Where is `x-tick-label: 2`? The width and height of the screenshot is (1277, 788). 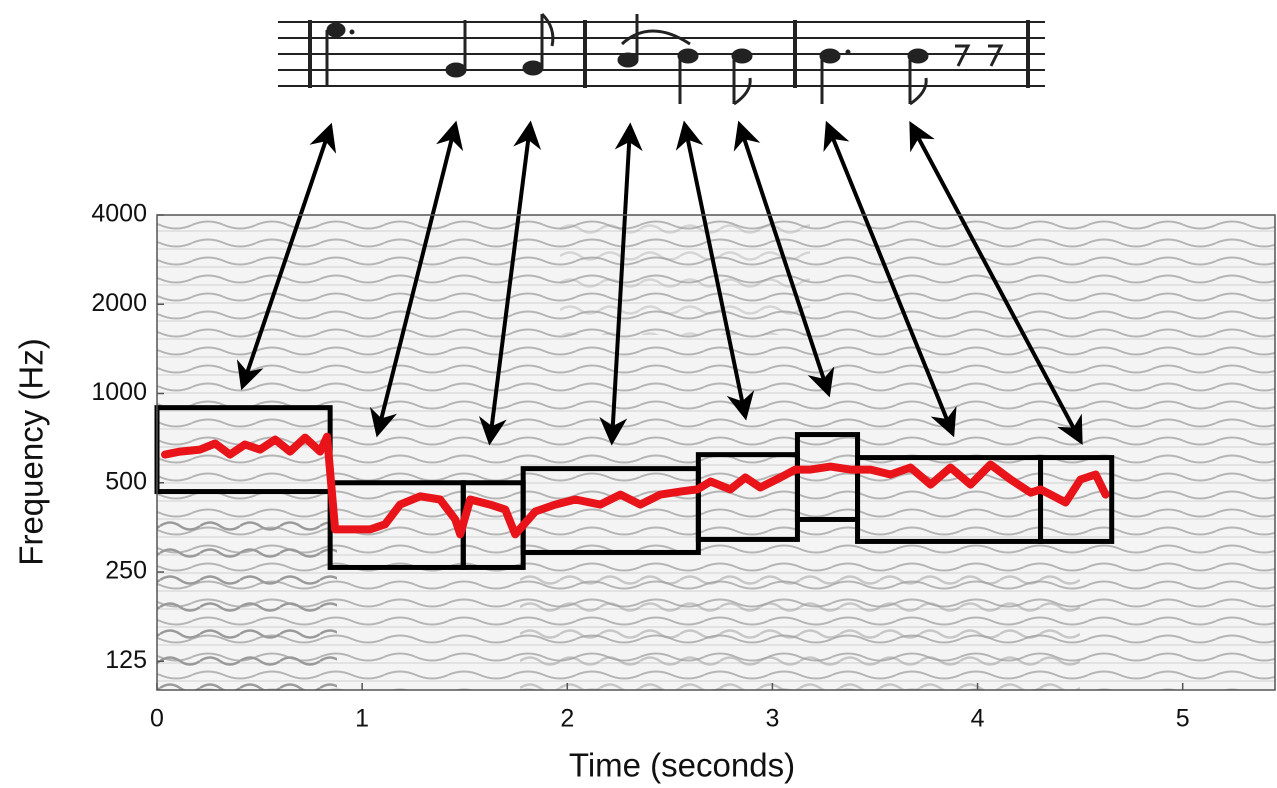 x-tick-label: 2 is located at coordinates (567, 719).